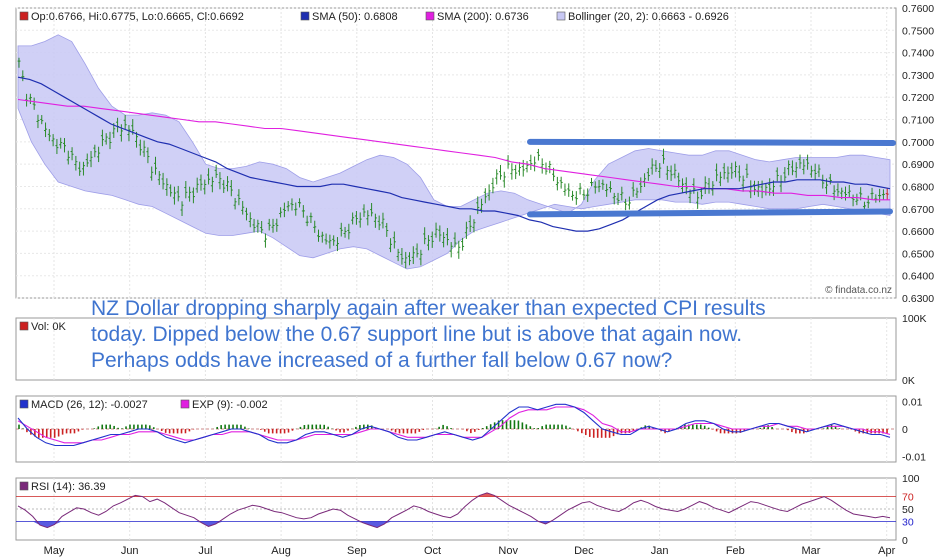  I want to click on x-tick-label: Jul, so click(205, 551).